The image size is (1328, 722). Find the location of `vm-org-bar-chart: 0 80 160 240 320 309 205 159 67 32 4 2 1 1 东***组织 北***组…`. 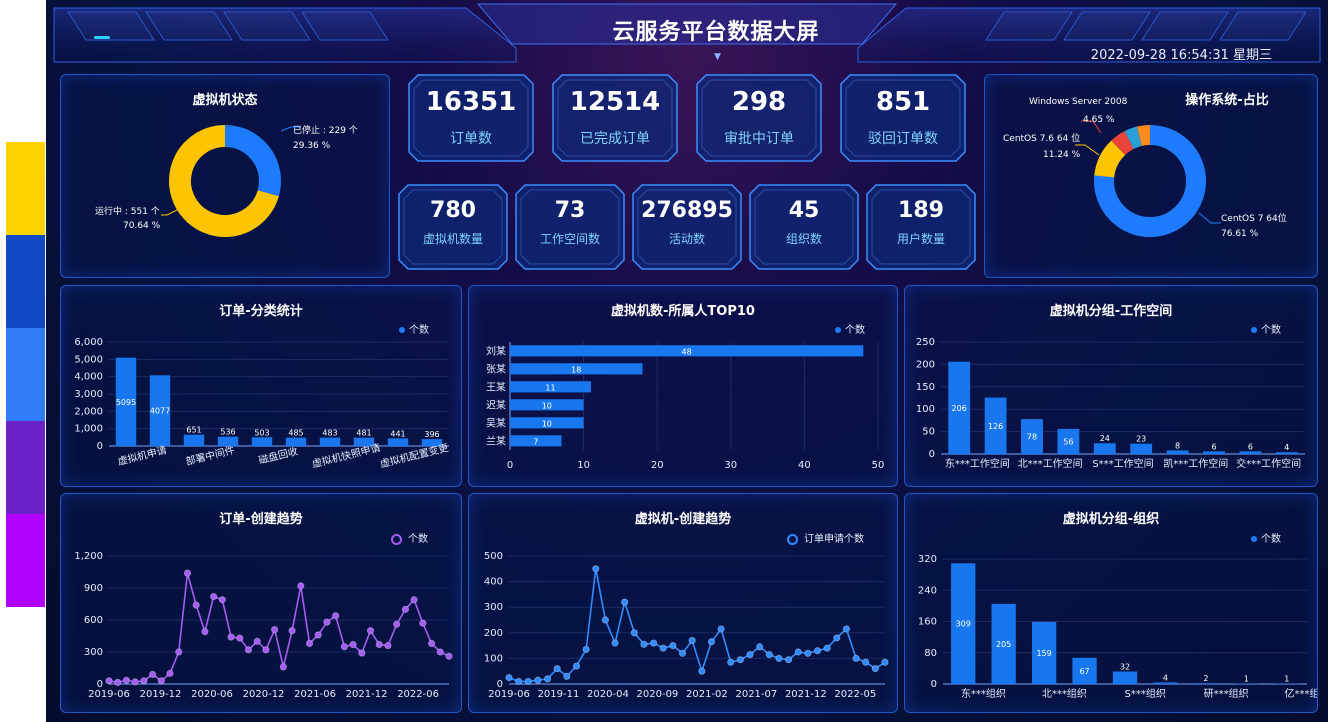

vm-org-bar-chart: 0 80 160 240 320 309 205 159 67 32 4 2 1 1 东***组织 北***组… is located at coordinates (1111, 603).